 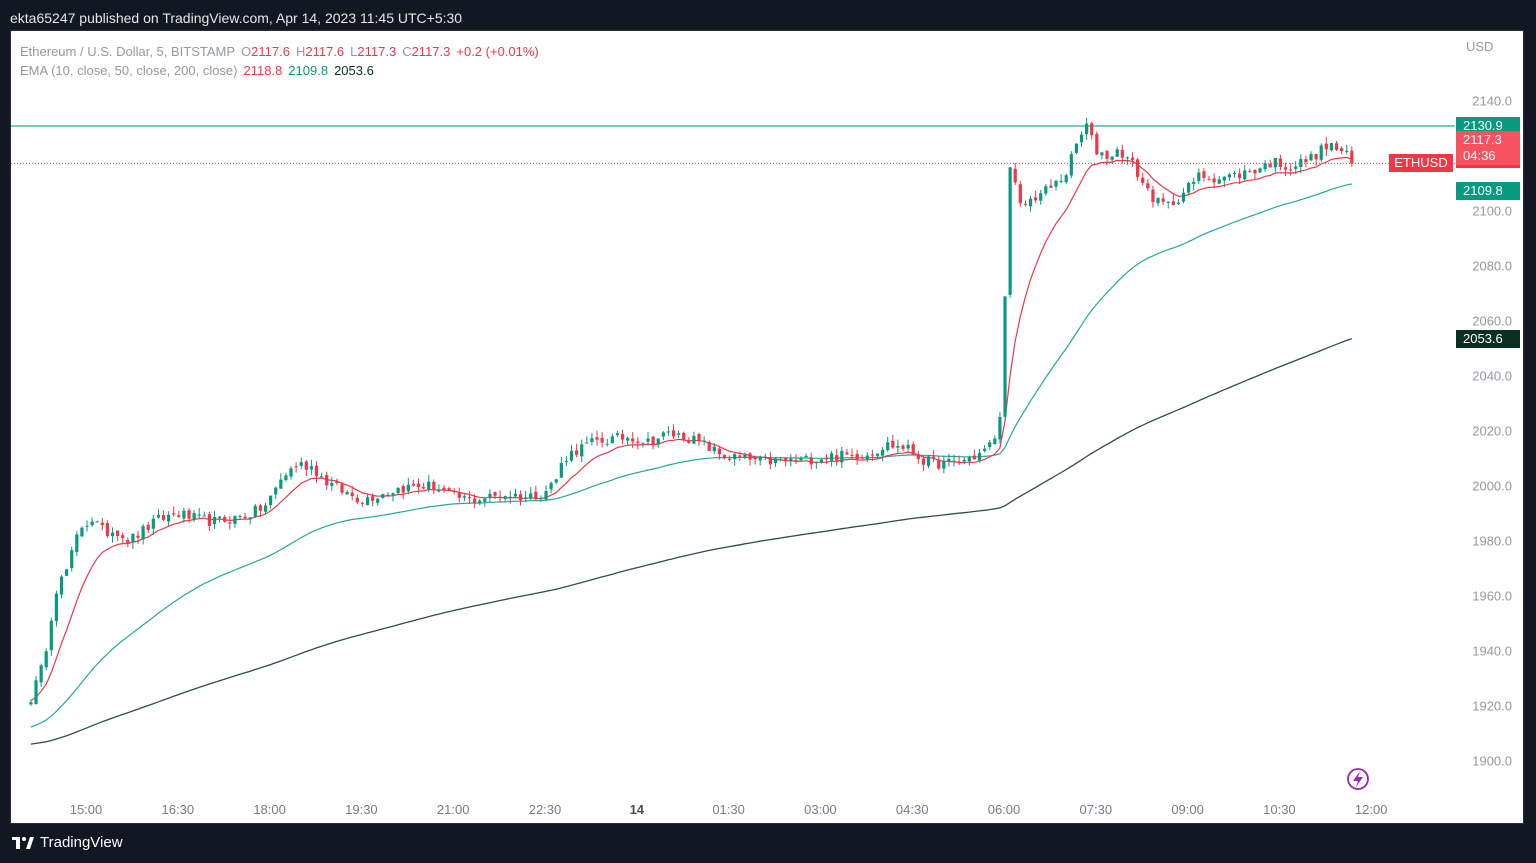 I want to click on alert-bolt, so click(x=1358, y=779).